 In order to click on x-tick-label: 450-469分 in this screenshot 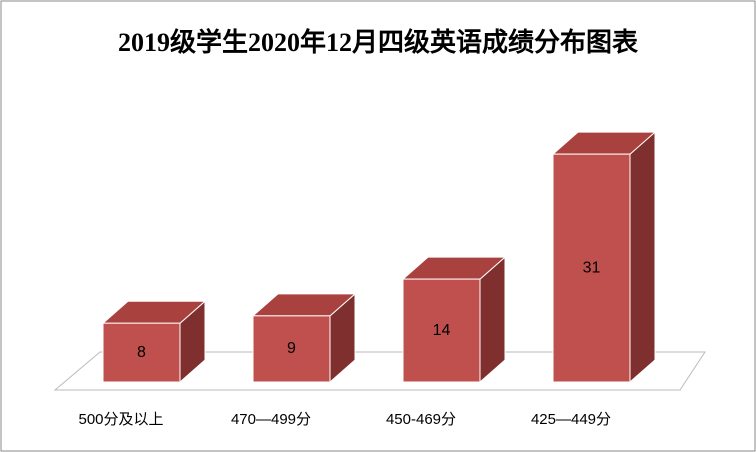, I will do `click(421, 419)`.